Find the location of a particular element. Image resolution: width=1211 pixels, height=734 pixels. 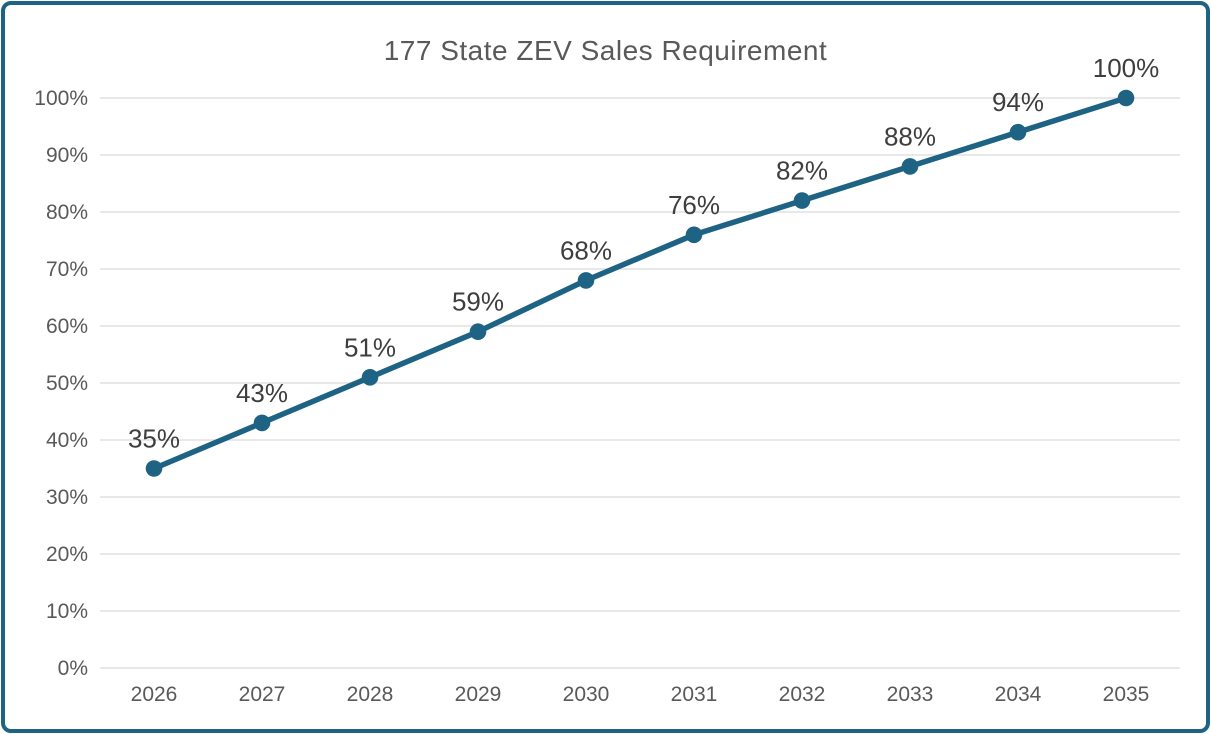

data-point-2031 is located at coordinates (694, 235).